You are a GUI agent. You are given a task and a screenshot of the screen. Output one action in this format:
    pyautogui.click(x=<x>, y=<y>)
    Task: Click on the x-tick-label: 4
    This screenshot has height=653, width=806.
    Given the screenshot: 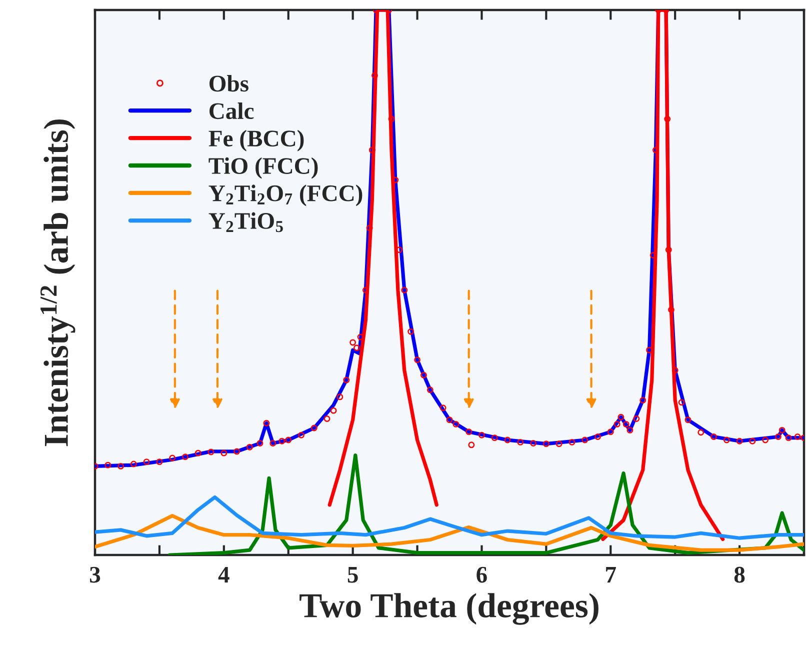 What is the action you would take?
    pyautogui.click(x=224, y=574)
    